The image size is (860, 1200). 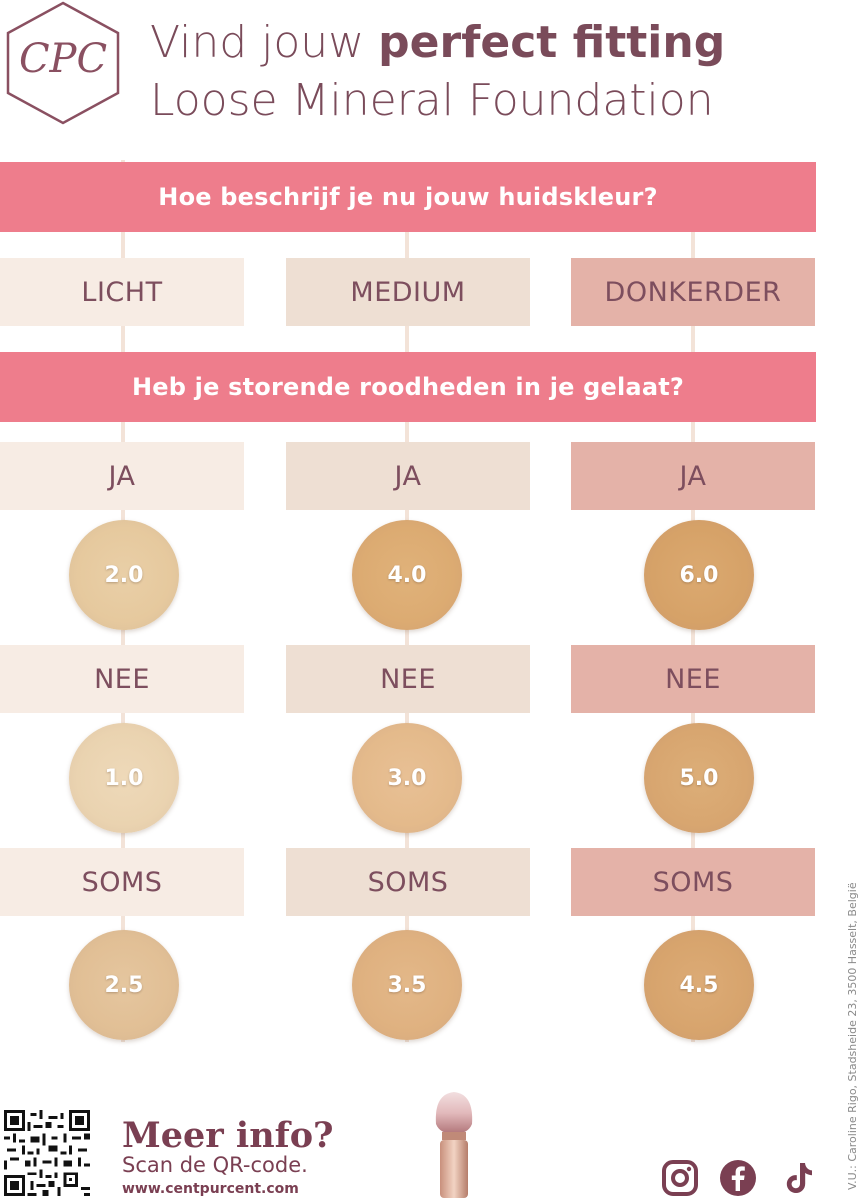 I want to click on shade-label: 3.5, so click(x=407, y=985).